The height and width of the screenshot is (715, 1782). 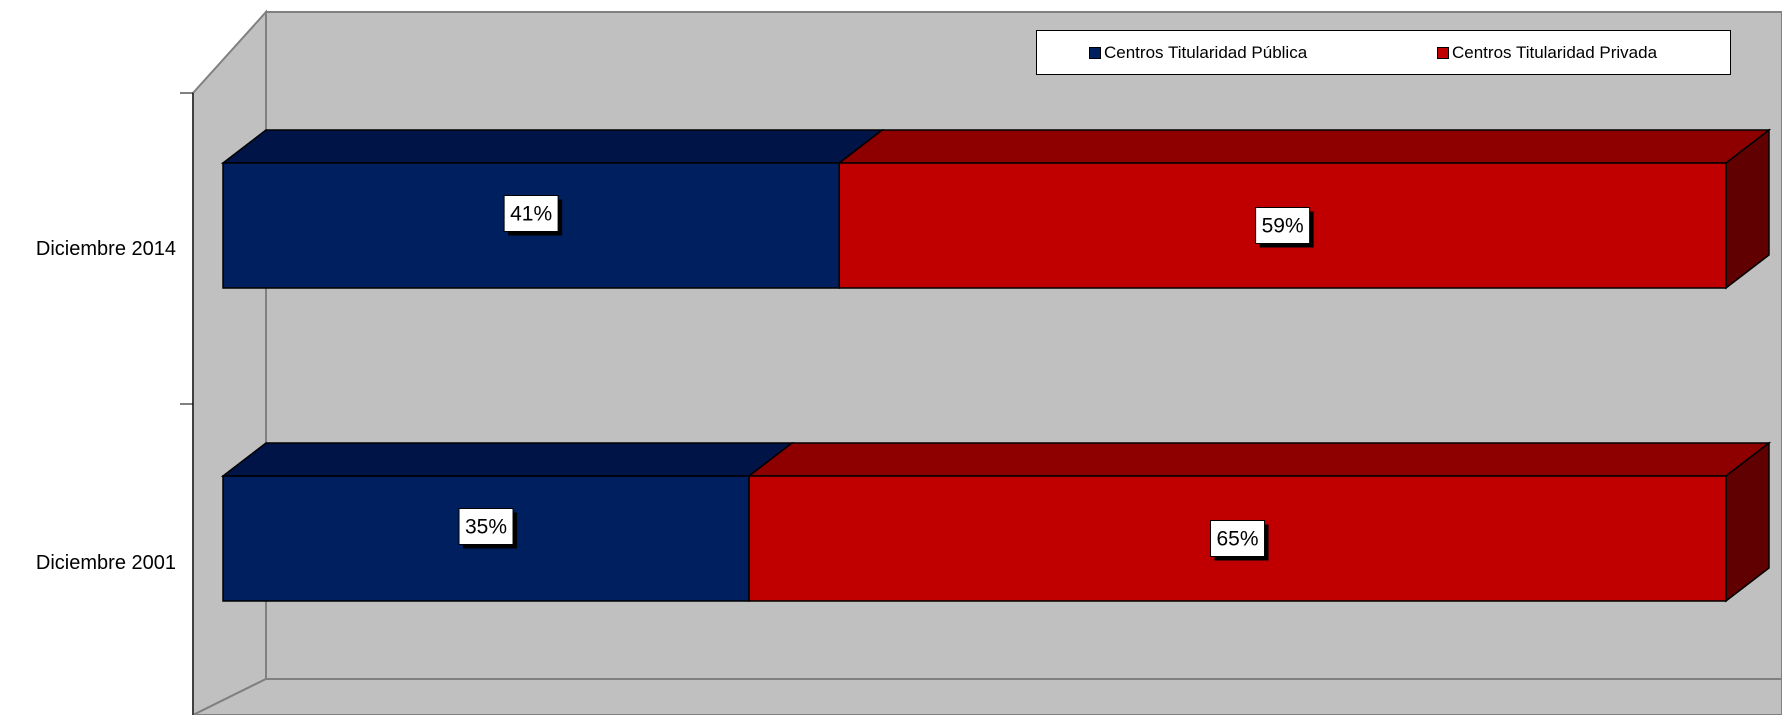 I want to click on legend-item-public: Centros Titularidad Pública, so click(x=1198, y=53).